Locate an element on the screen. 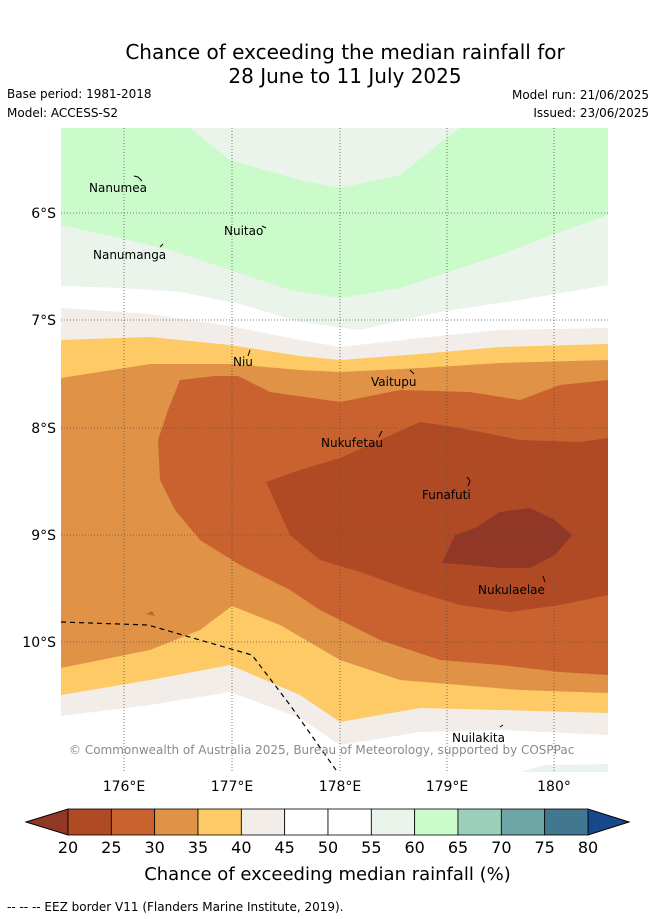  island-speck is located at coordinates (150, 613).